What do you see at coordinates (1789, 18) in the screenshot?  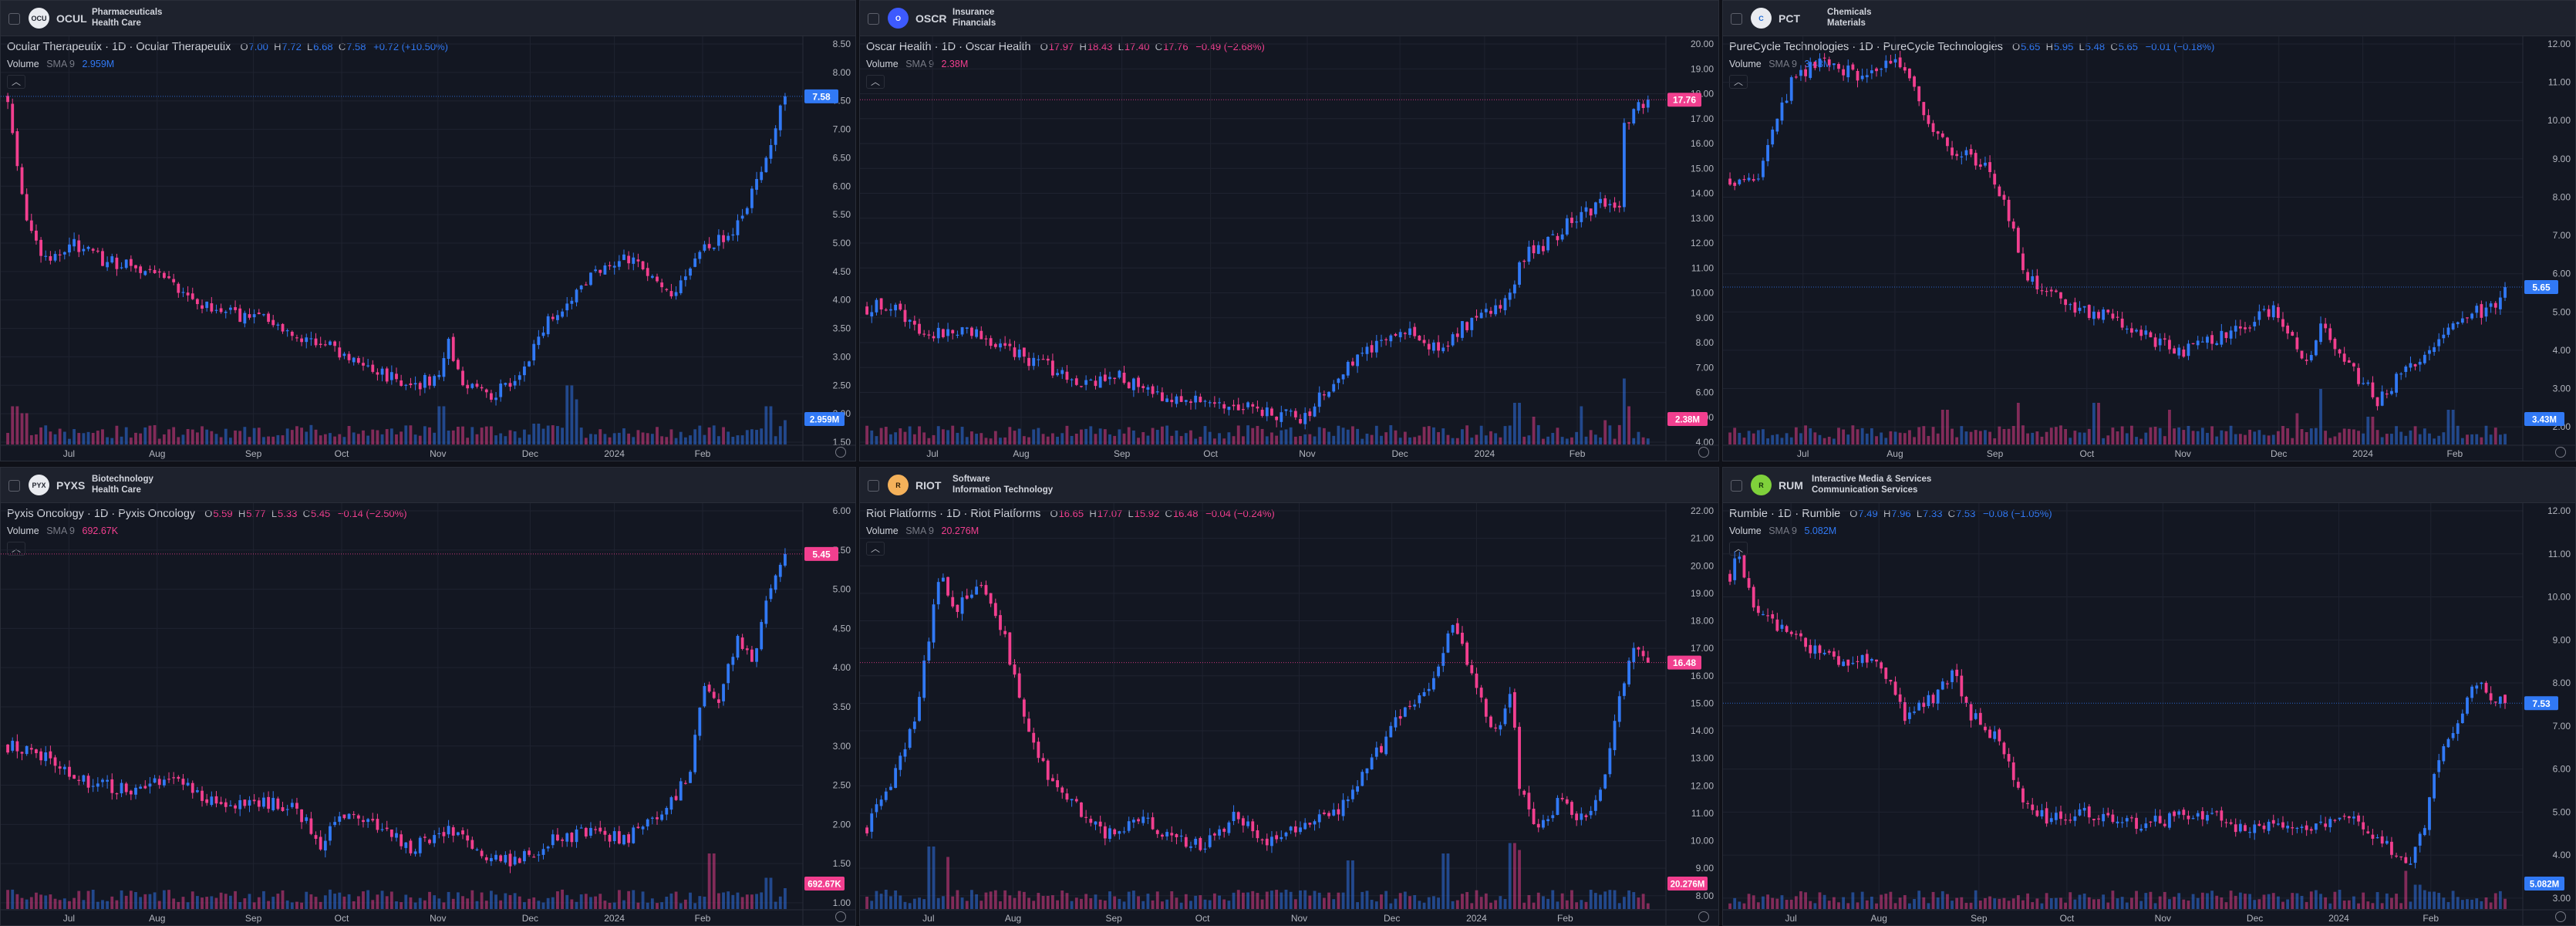 I see `symbol-ticker: PCT` at bounding box center [1789, 18].